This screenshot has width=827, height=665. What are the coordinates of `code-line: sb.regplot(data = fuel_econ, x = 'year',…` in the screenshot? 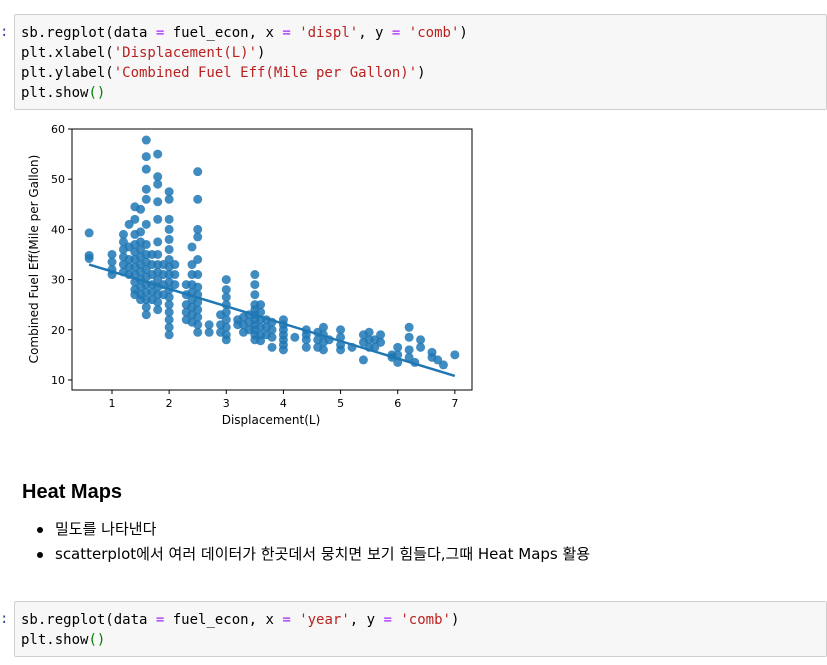 It's located at (420, 620).